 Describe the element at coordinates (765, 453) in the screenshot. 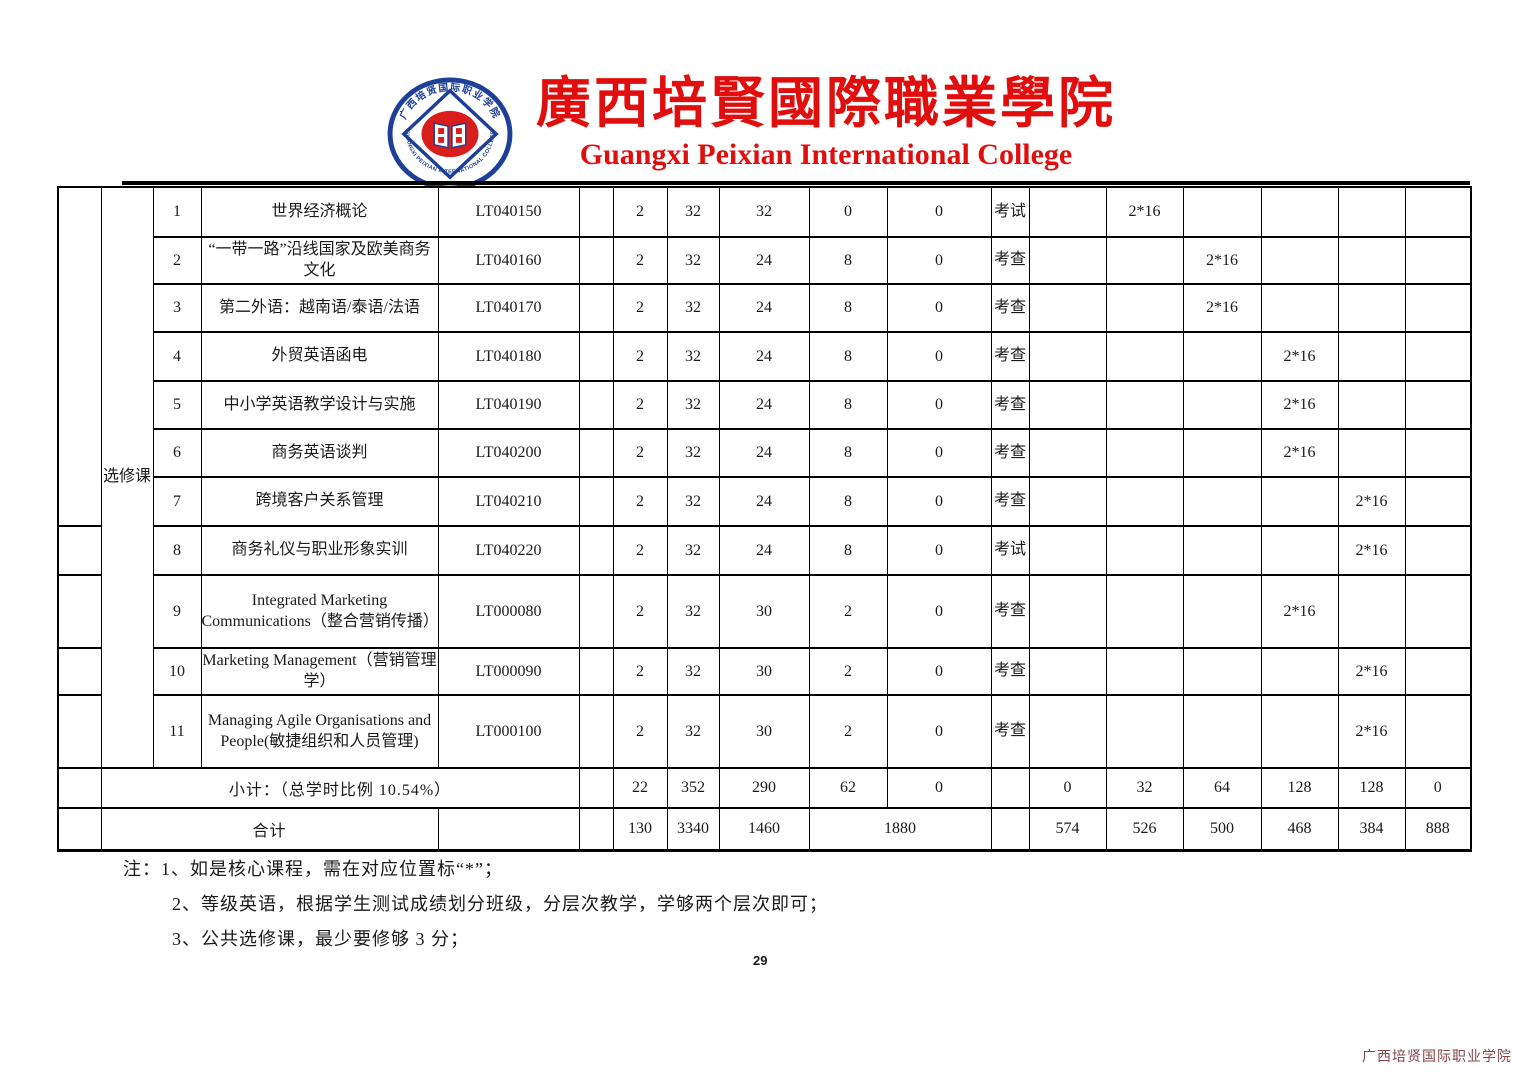

I see `table-row: 6 商务英语谈判 LT040200 2 32 24 8 0 考查 2*16` at that location.